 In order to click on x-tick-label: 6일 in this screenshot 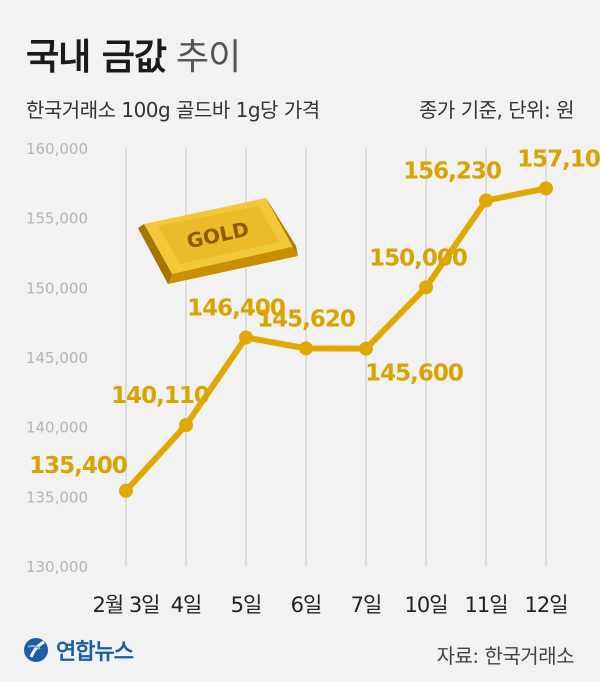, I will do `click(306, 605)`.